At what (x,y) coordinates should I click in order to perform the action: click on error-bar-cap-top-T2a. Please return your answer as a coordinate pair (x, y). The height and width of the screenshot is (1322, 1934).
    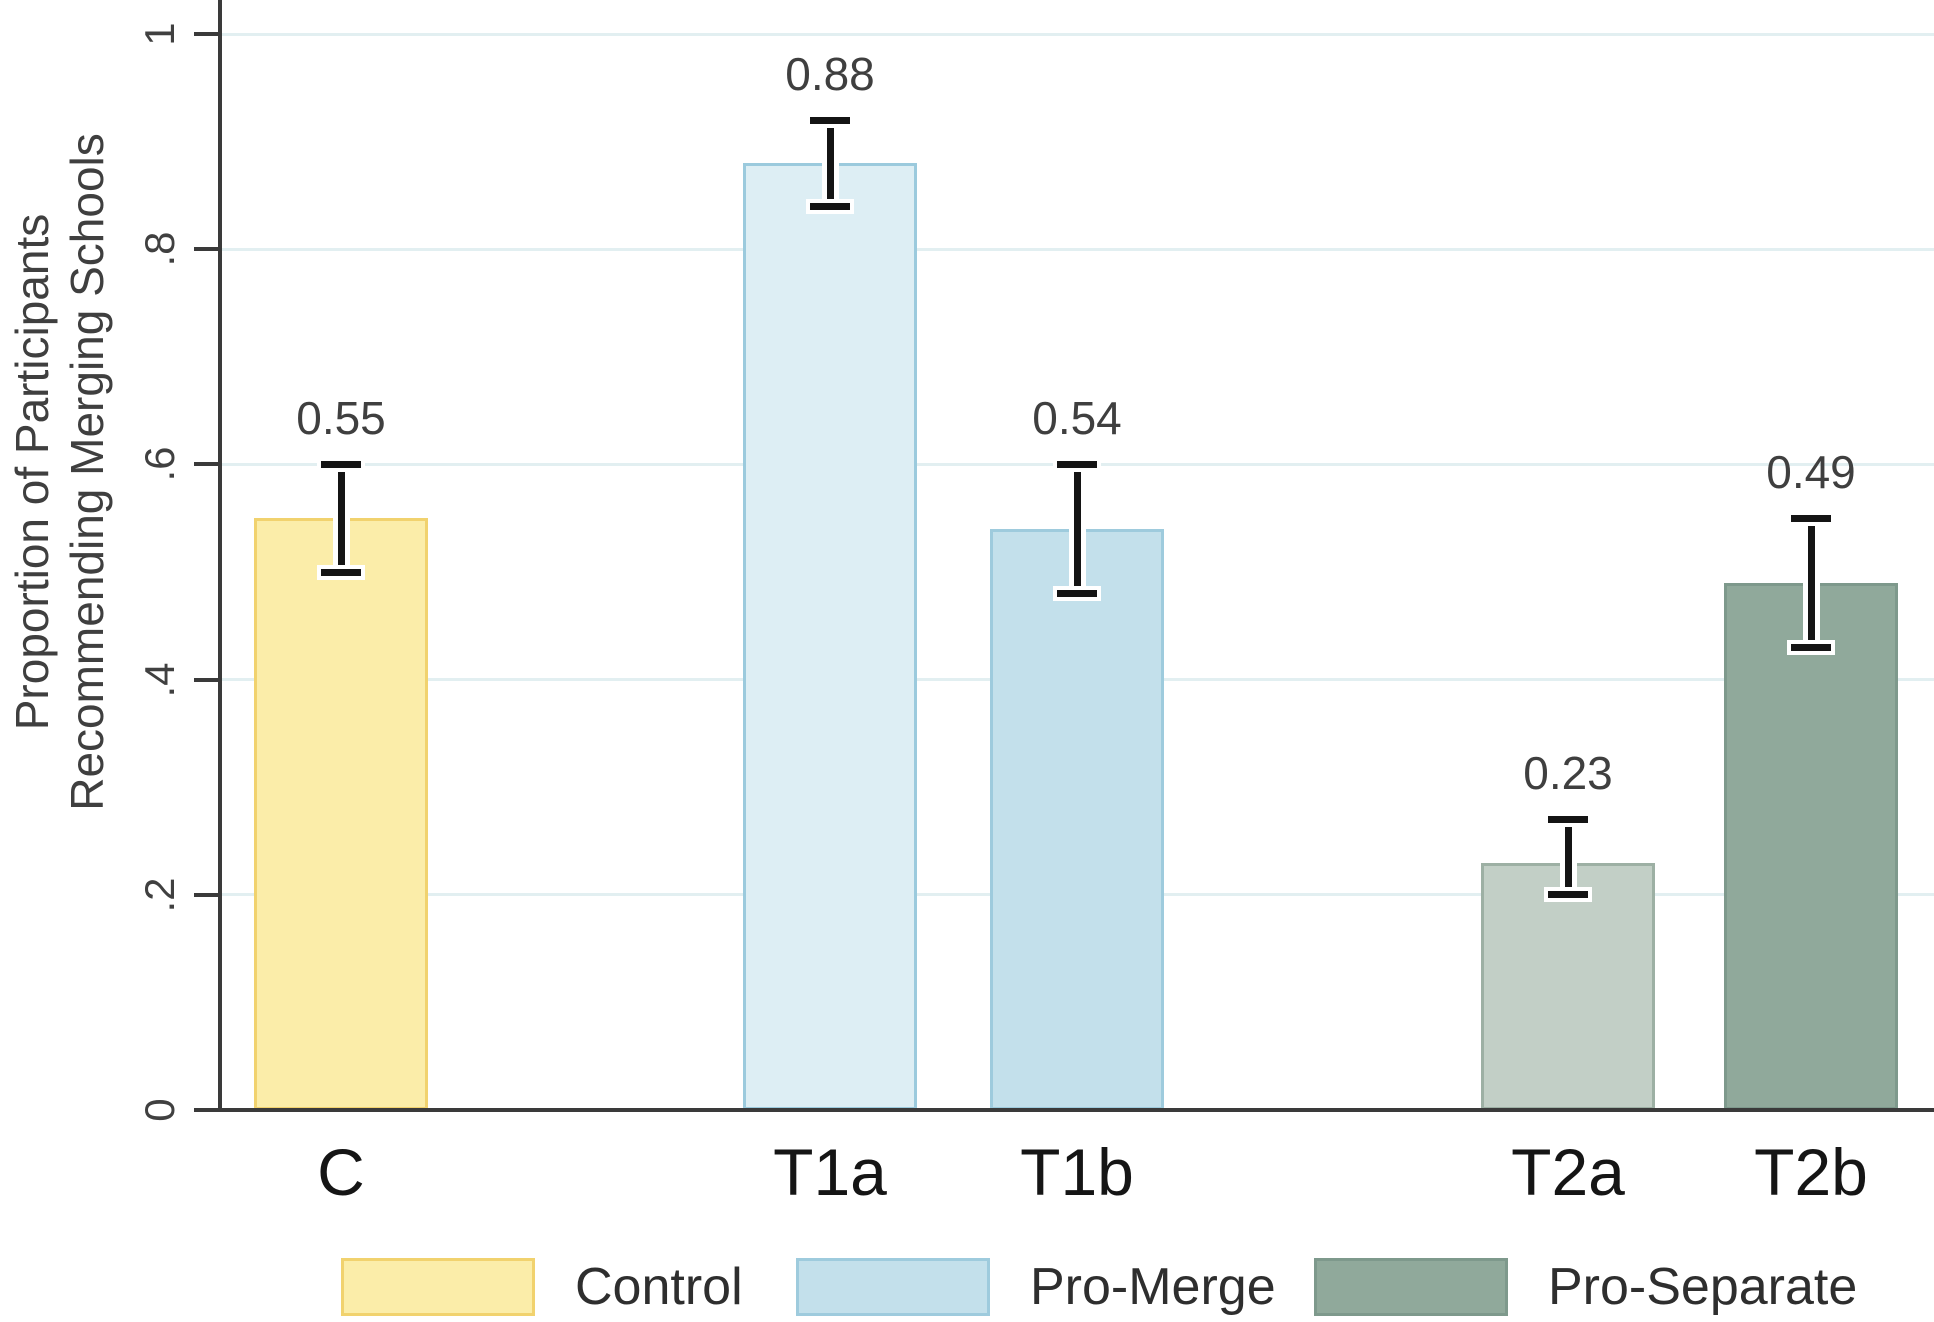
    Looking at the image, I should click on (1568, 819).